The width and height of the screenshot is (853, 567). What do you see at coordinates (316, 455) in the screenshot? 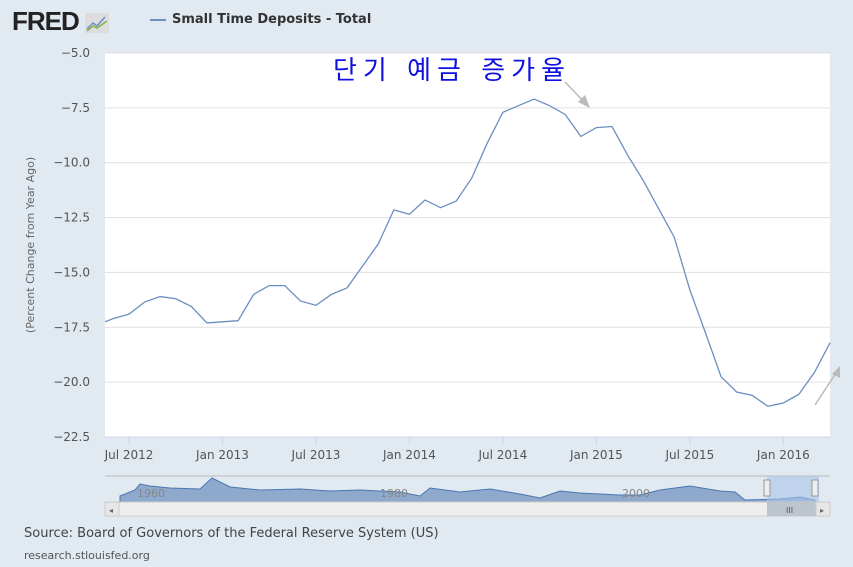
I see `x-tick-label: Jul 2013` at bounding box center [316, 455].